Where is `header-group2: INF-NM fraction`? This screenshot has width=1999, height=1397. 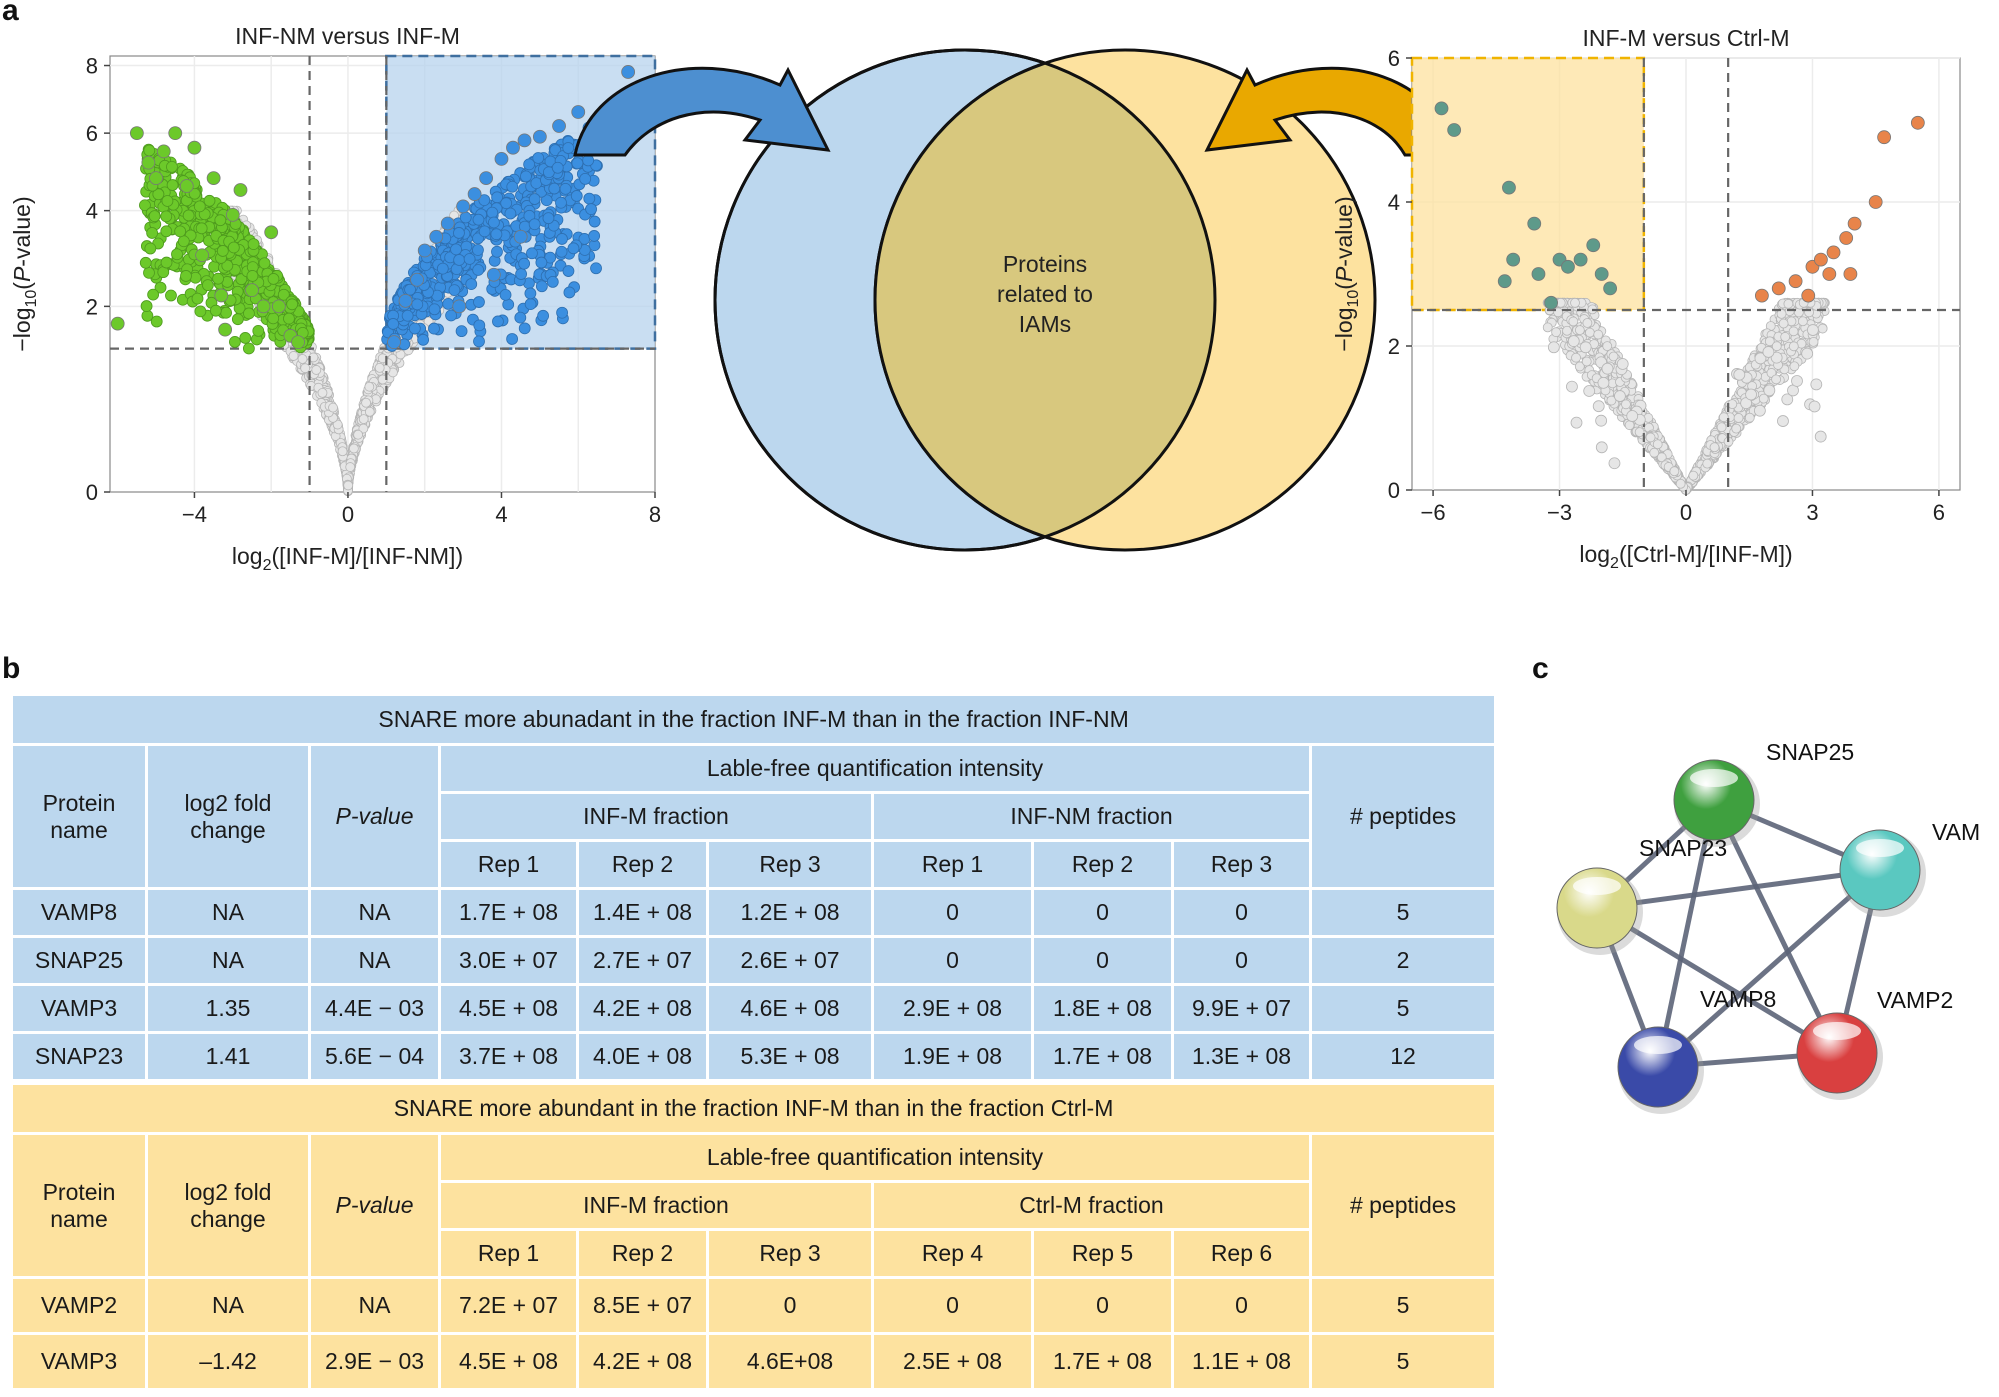 header-group2: INF-NM fraction is located at coordinates (1091, 816).